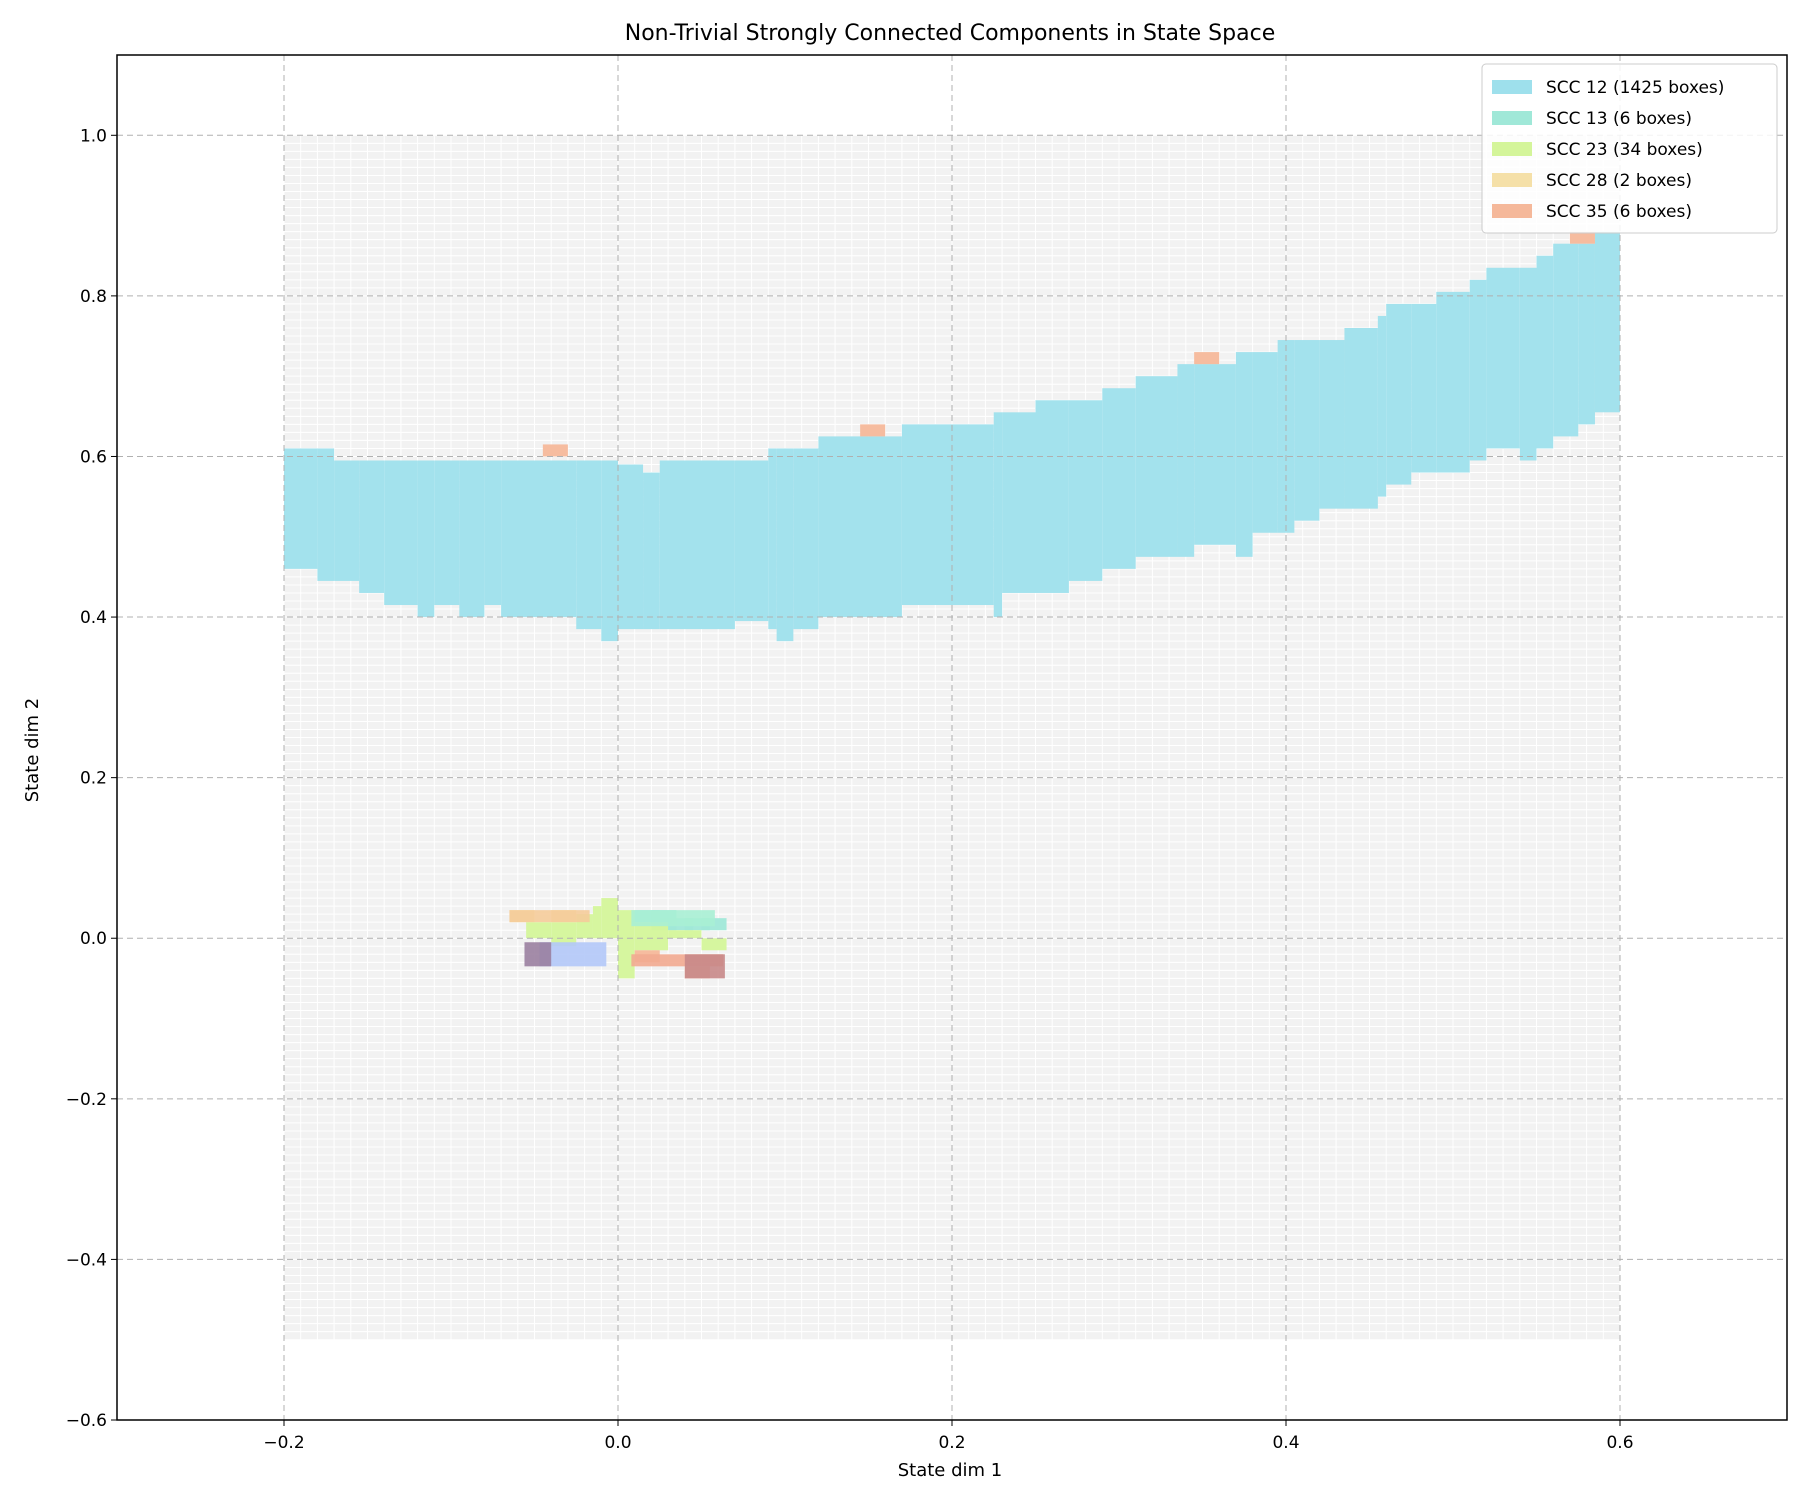 This screenshot has width=1800, height=1500. Describe the element at coordinates (93, 457) in the screenshot. I see `y-tick-label: 0.6` at that location.